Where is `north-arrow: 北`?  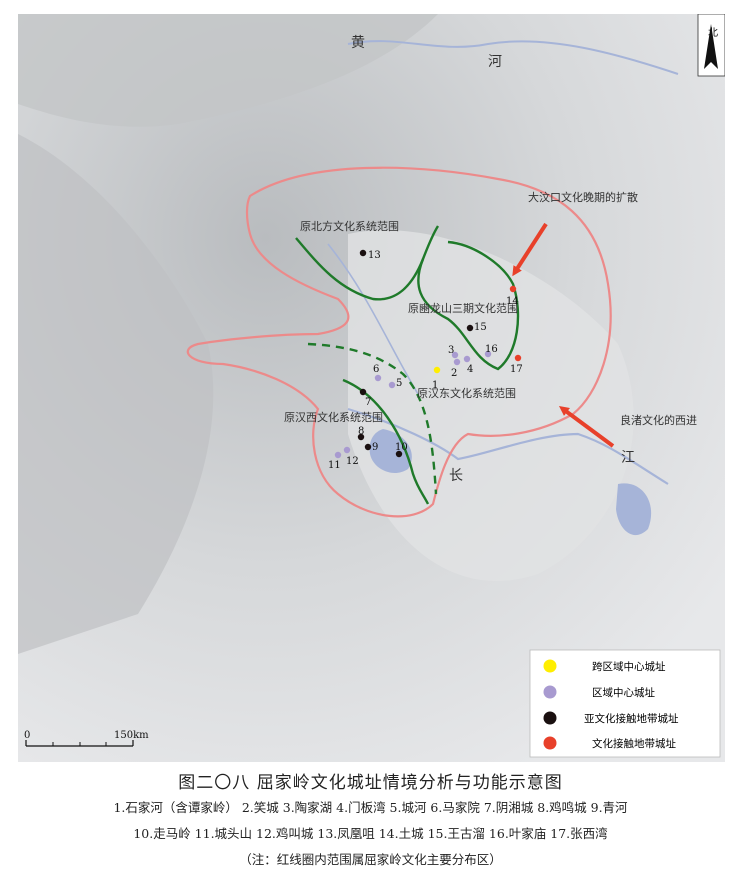 north-arrow: 北 is located at coordinates (711, 45).